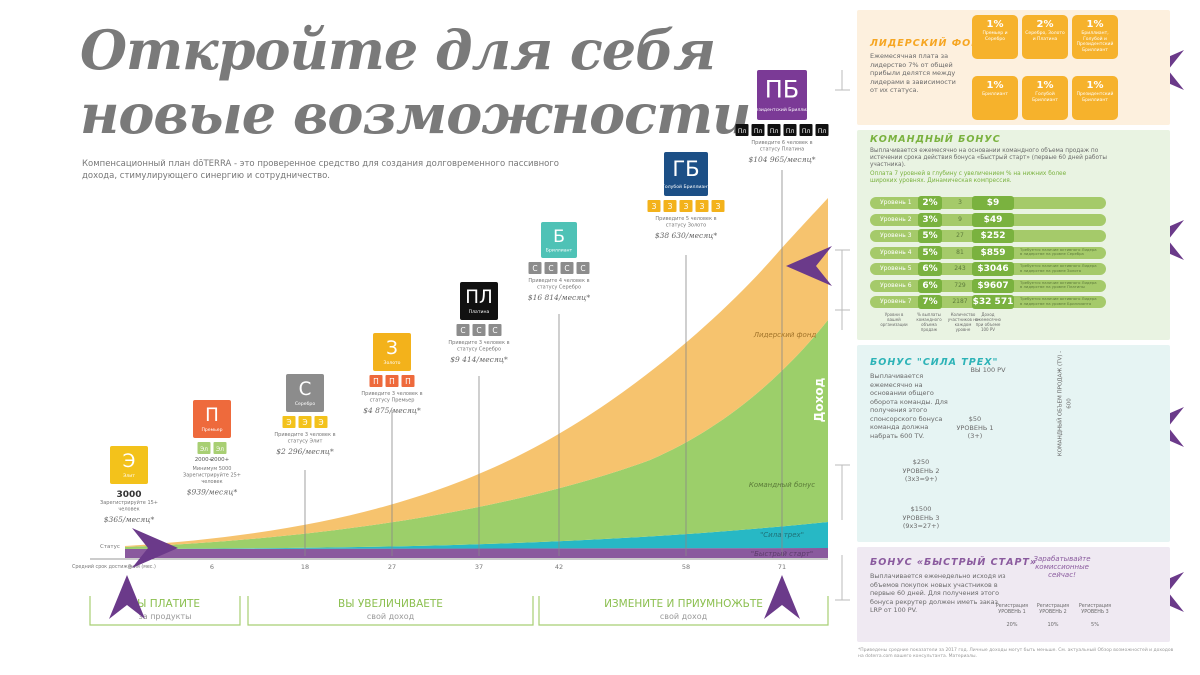 The image size is (1200, 675). Describe the element at coordinates (960, 301) in the screenshot. I see `team-level-count: 2187` at that location.